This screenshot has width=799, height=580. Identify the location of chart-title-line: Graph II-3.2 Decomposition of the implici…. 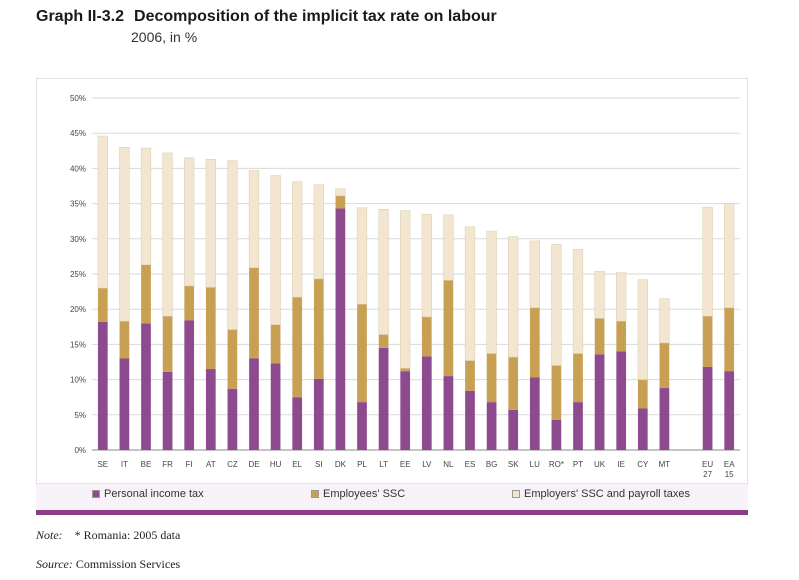
(266, 17).